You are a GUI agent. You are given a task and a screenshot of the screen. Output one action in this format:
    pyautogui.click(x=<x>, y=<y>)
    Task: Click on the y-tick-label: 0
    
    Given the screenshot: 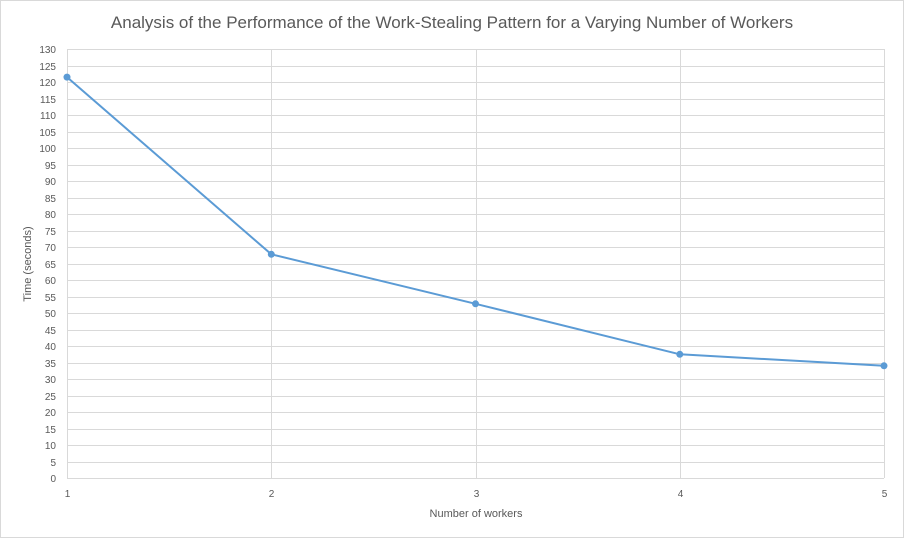 What is the action you would take?
    pyautogui.click(x=53, y=479)
    